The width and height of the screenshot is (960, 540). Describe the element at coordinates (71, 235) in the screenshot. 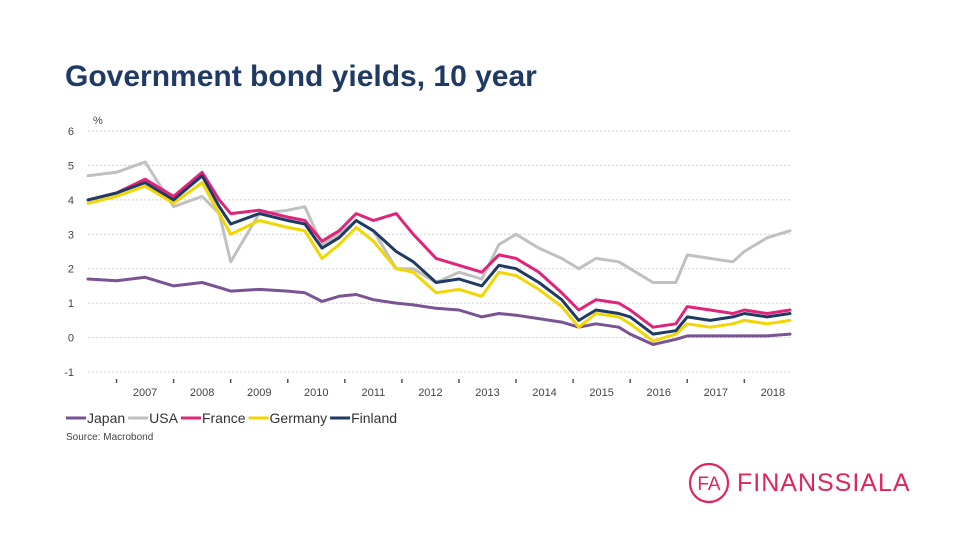

I see `y-tick-label: 3` at that location.